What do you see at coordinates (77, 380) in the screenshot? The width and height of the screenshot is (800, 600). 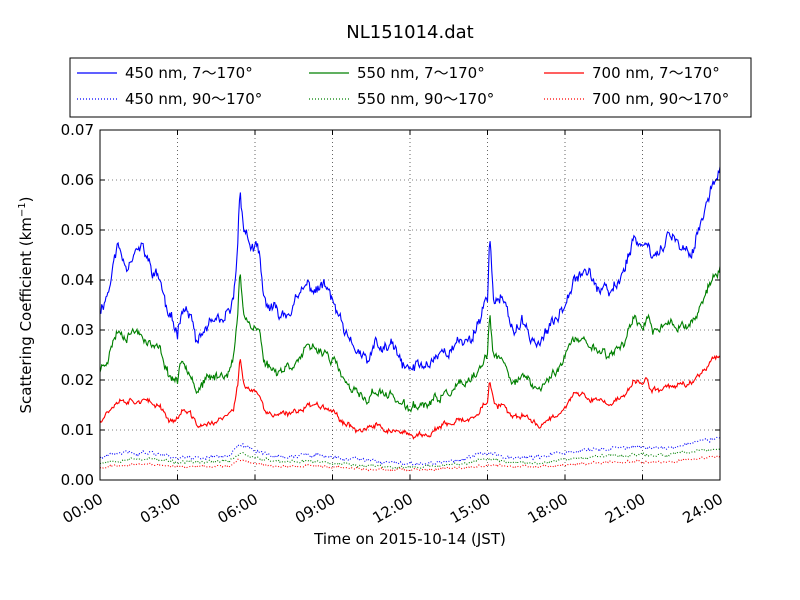 I see `y-tick-label: 0.02` at bounding box center [77, 380].